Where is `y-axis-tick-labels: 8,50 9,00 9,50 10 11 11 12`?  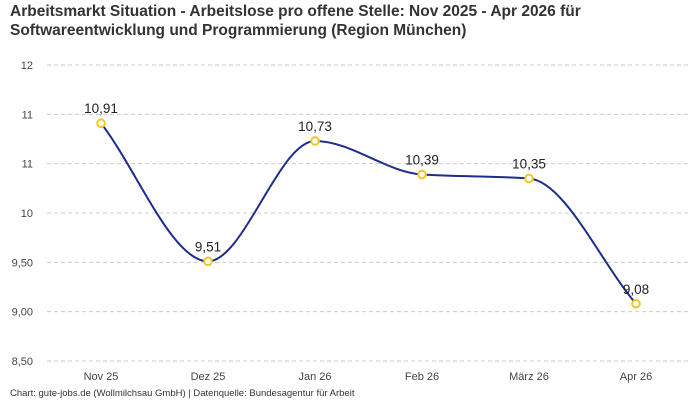 y-axis-tick-labels: 8,50 9,00 9,50 10 11 11 12 is located at coordinates (22, 214).